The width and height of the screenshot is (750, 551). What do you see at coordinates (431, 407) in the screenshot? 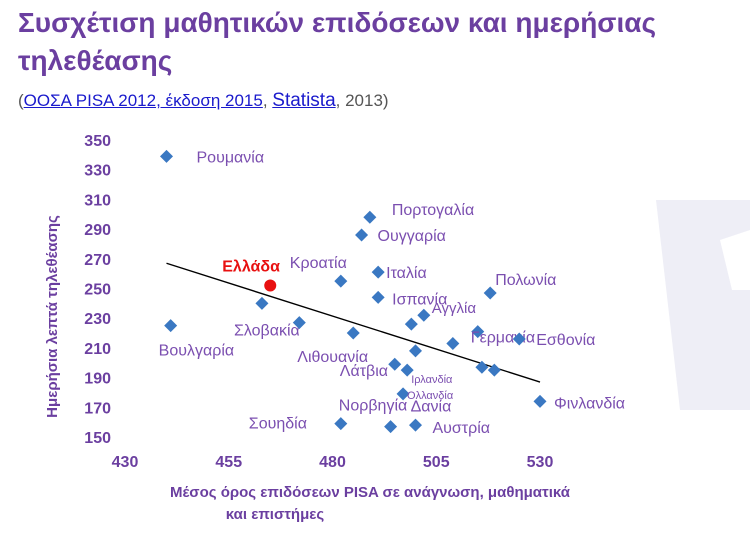
I see `point-label: Δανία` at bounding box center [431, 407].